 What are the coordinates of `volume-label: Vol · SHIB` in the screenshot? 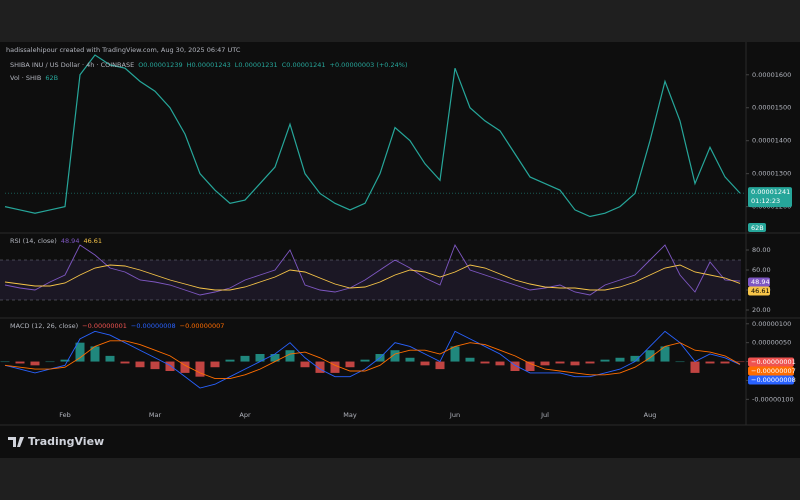 It's located at (25, 78).